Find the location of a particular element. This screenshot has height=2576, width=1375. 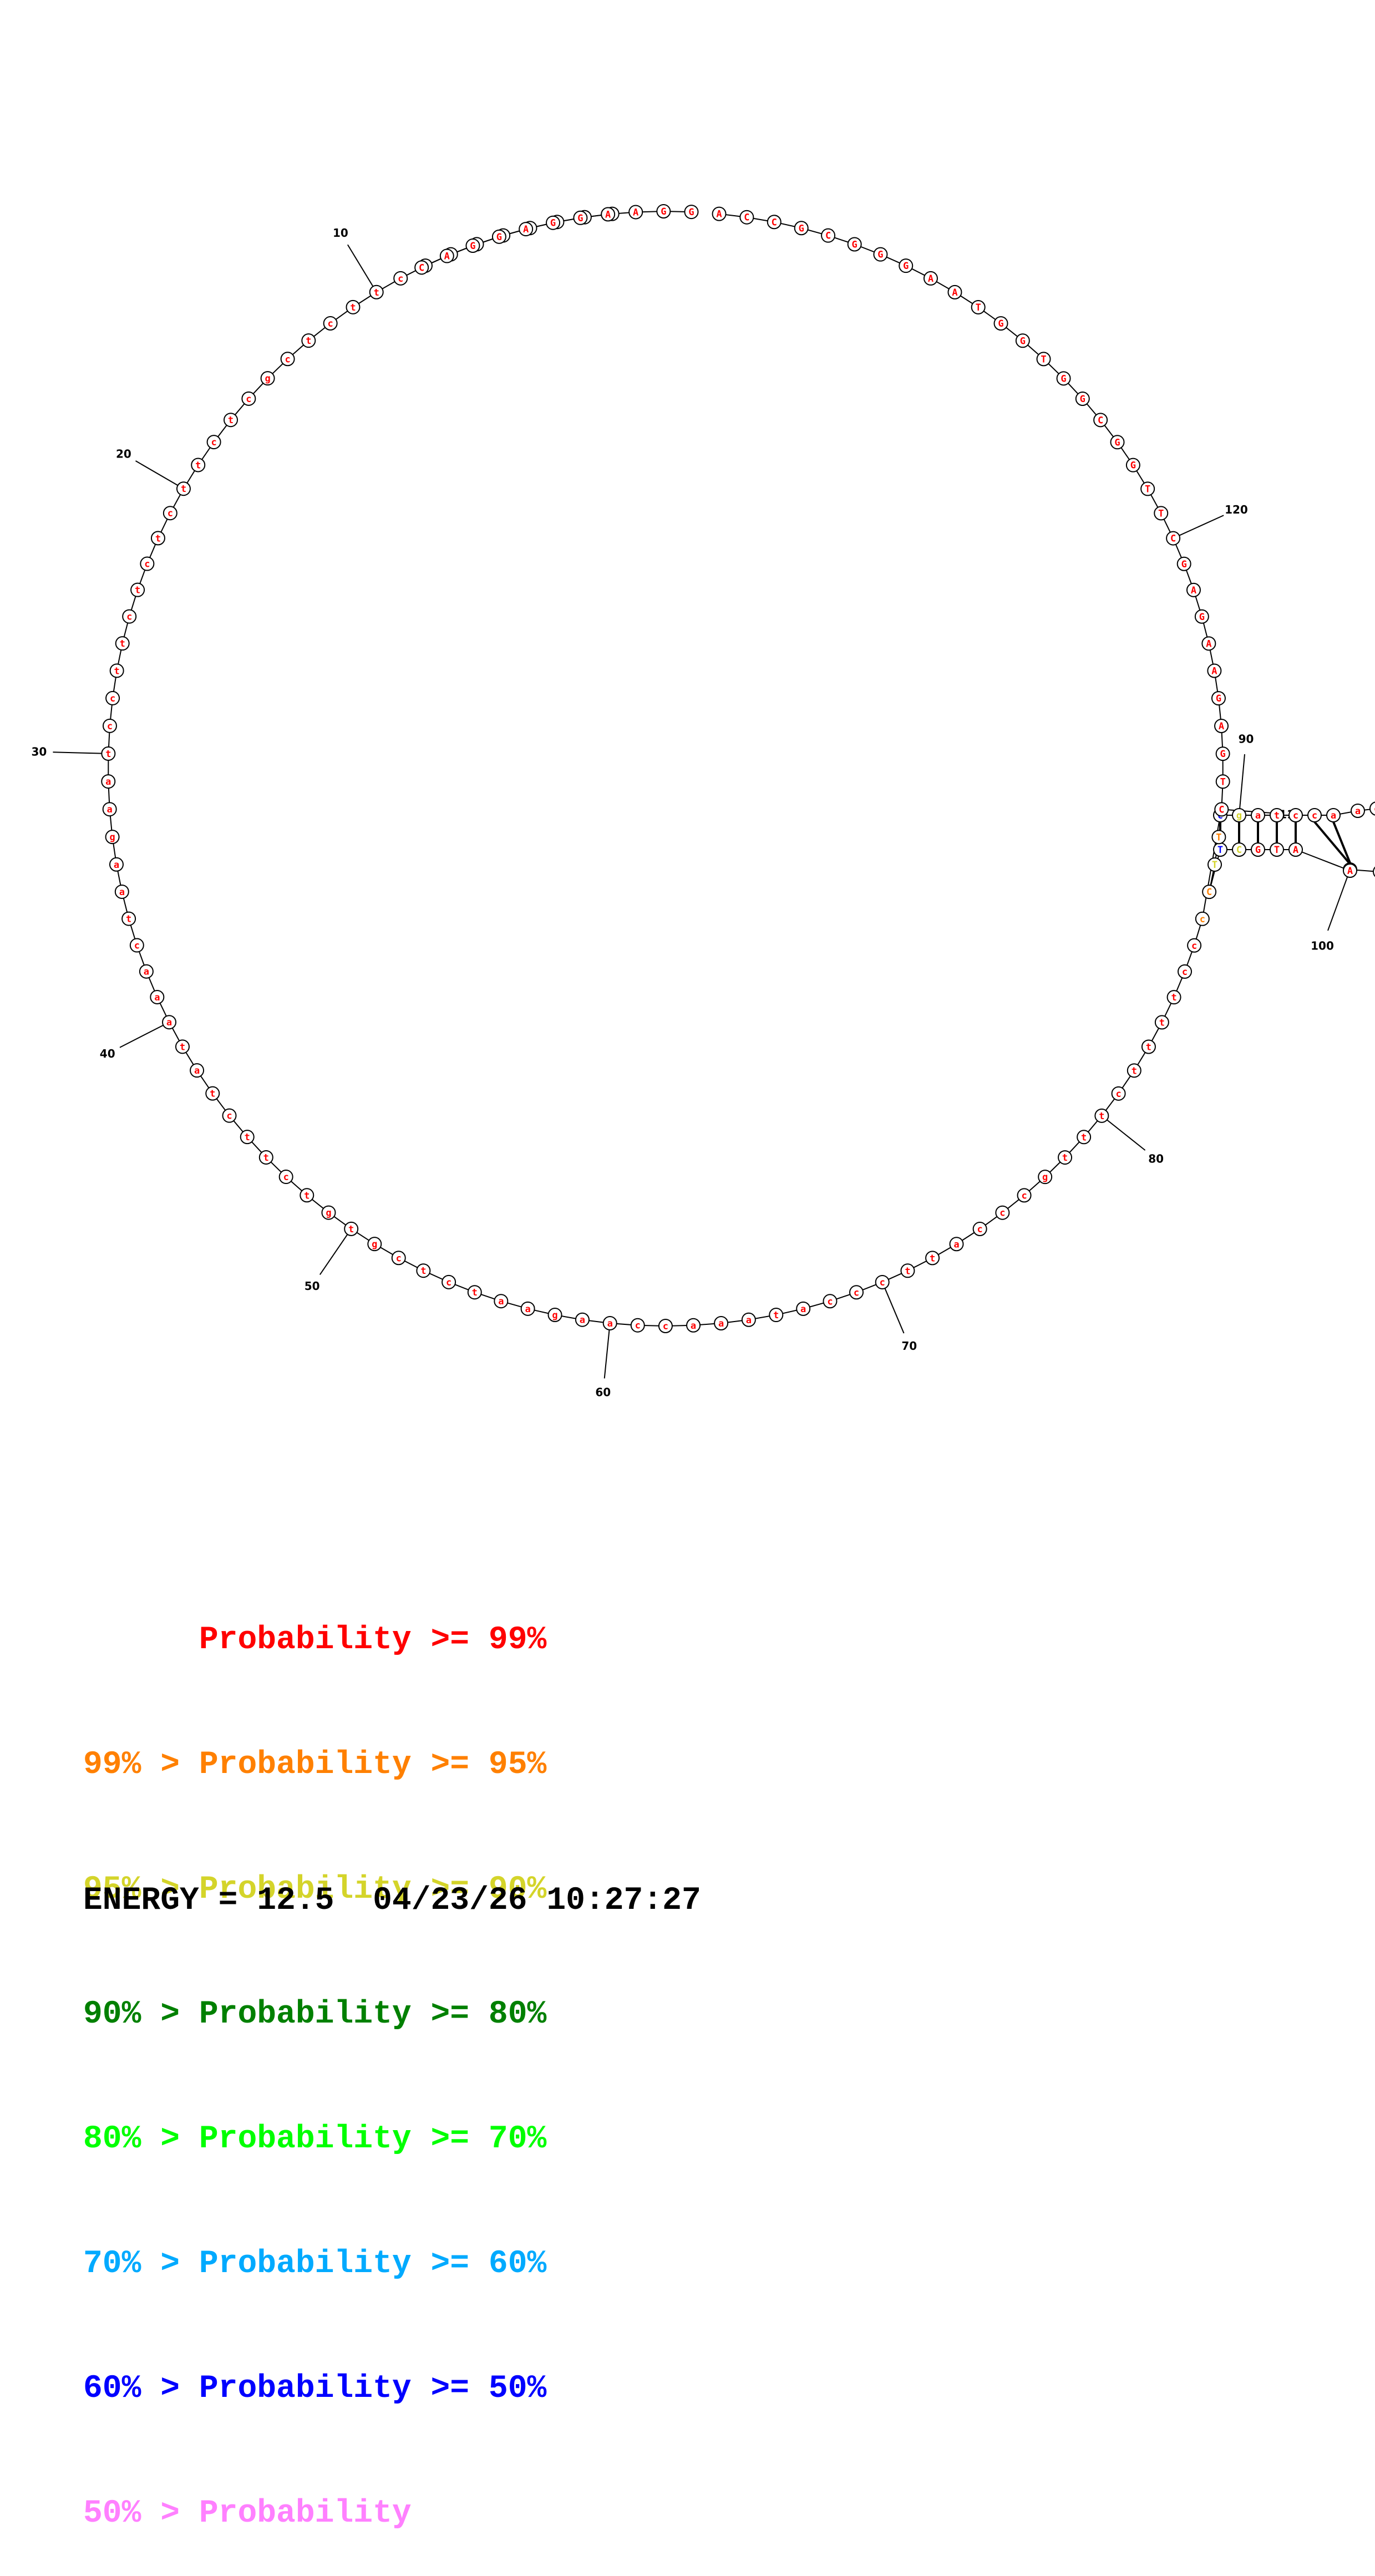

nucleotide-112: G is located at coordinates (1223, 753).